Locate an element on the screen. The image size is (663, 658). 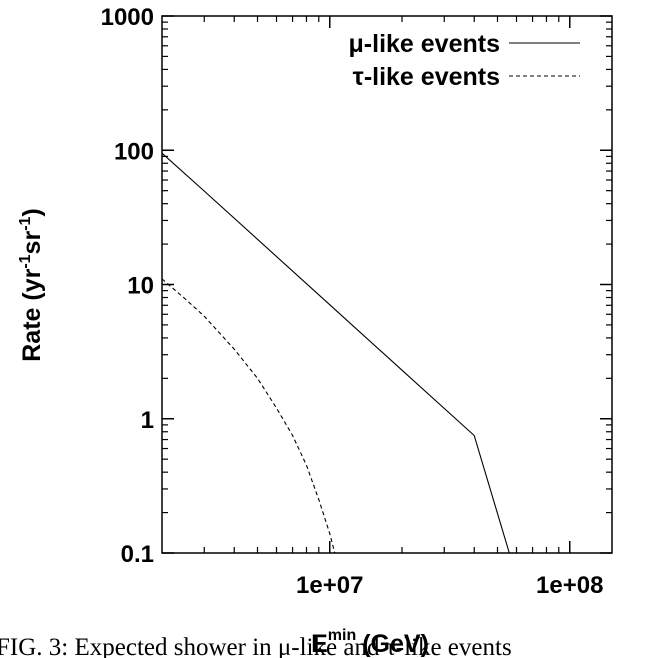
x-tick-label: 1e+07 is located at coordinates (329, 585).